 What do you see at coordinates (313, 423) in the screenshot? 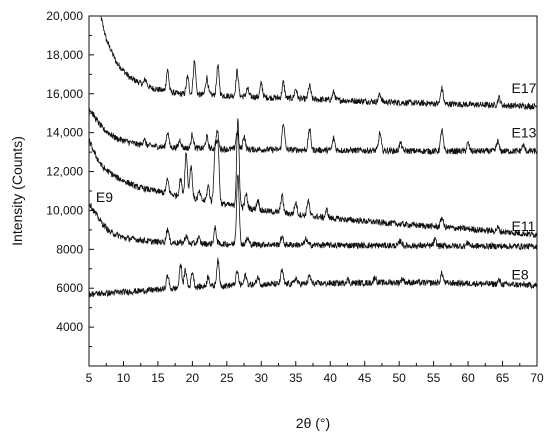
I see `x-axis-title: 2θ (°)` at bounding box center [313, 423].